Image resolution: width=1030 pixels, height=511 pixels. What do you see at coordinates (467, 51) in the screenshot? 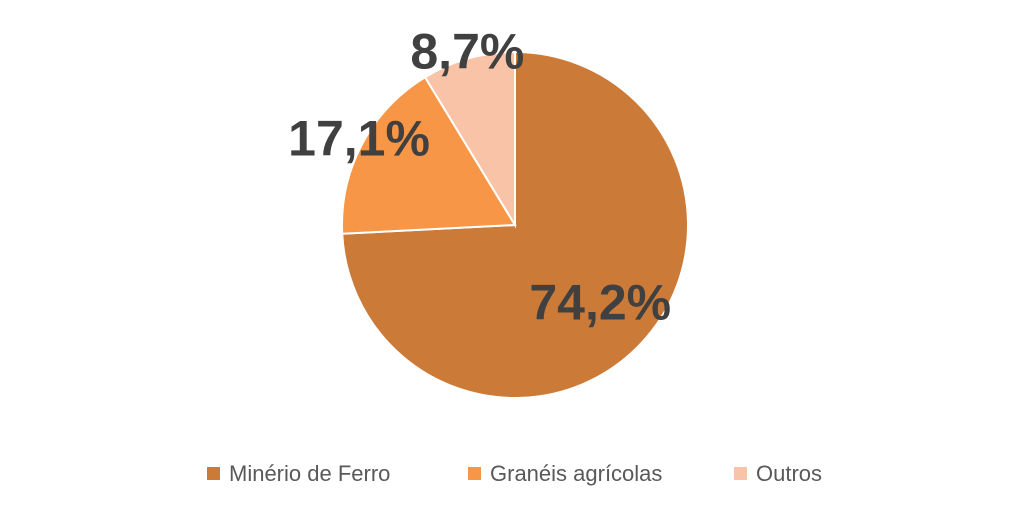
I see `value-label: 8,7%` at bounding box center [467, 51].